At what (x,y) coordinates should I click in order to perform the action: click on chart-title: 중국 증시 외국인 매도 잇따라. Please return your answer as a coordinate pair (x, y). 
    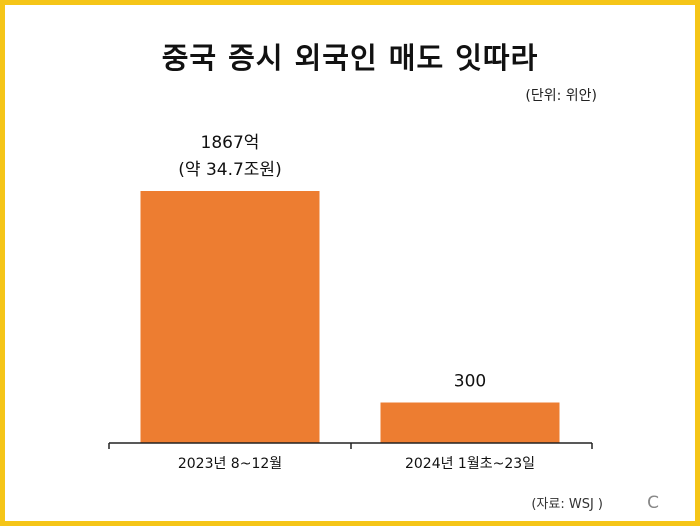
    Looking at the image, I should click on (350, 58).